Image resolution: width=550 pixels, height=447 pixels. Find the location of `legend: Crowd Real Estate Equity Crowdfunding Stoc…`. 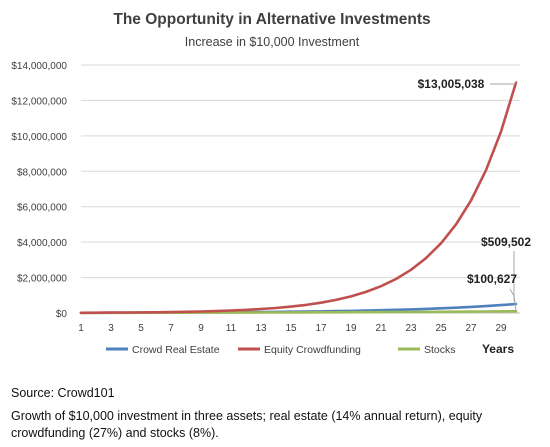

legend: Crowd Real Estate Equity Crowdfunding Stoc… is located at coordinates (281, 350).